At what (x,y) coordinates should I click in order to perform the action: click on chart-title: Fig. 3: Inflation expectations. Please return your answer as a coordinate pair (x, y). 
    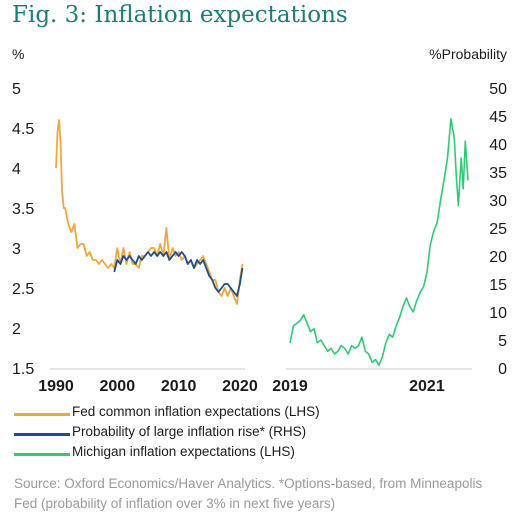
    Looking at the image, I should click on (180, 15).